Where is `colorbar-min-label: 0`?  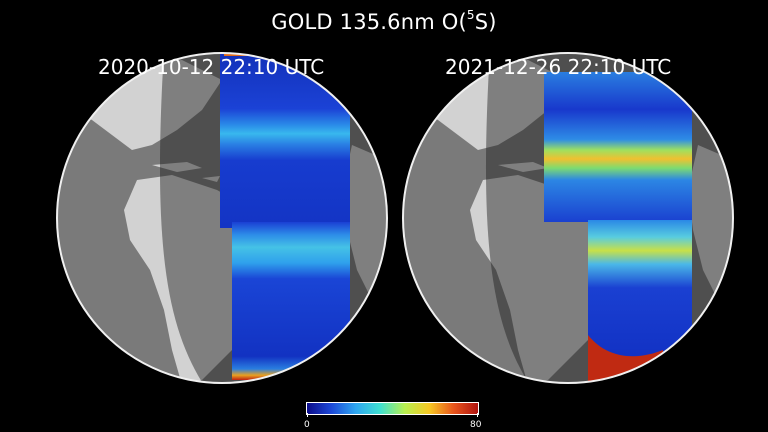 colorbar-min-label: 0 is located at coordinates (307, 425).